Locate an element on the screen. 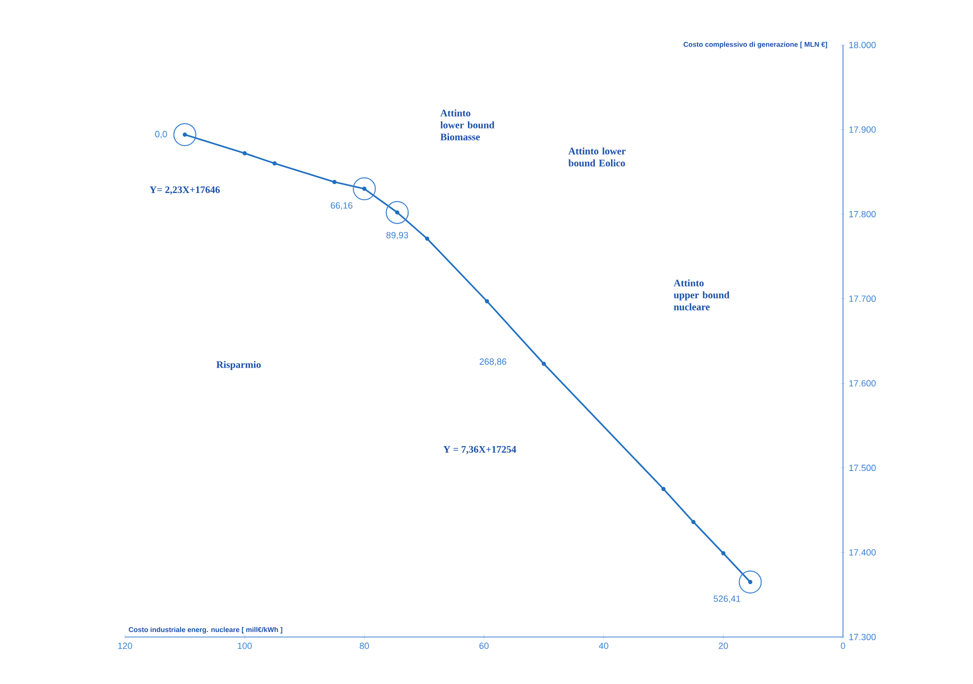  annotation: 526,41 is located at coordinates (727, 599).